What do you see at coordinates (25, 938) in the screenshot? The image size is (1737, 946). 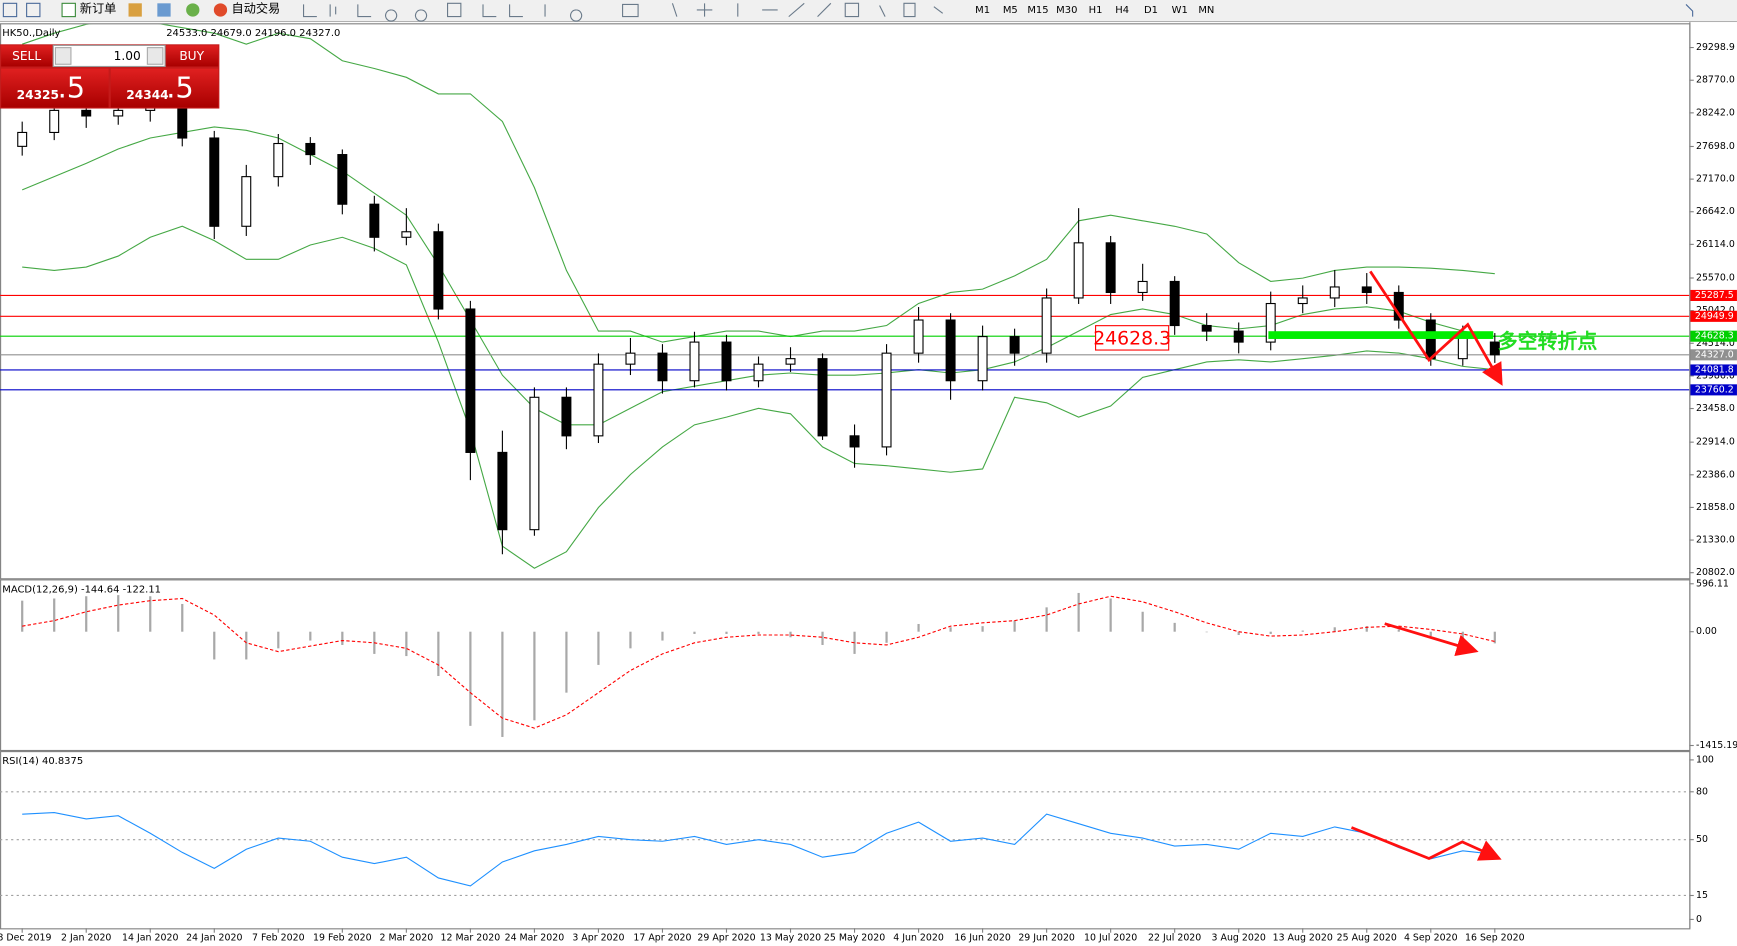 I see `x-tick-label: 8 Dec 2019` at bounding box center [25, 938].